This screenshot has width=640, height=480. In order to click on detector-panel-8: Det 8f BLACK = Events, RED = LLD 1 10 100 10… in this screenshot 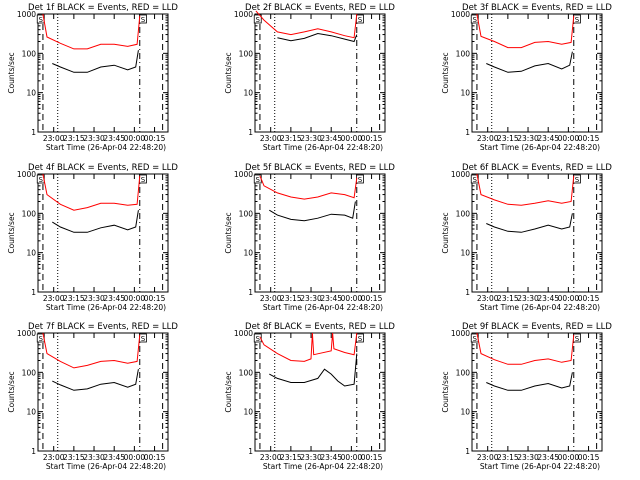, I will do `click(309, 396)`.